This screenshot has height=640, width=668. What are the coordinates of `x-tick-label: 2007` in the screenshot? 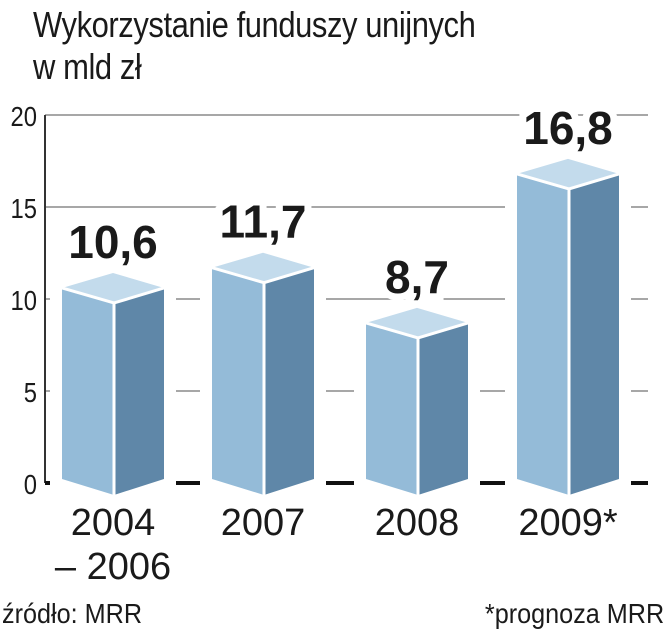 It's located at (263, 523).